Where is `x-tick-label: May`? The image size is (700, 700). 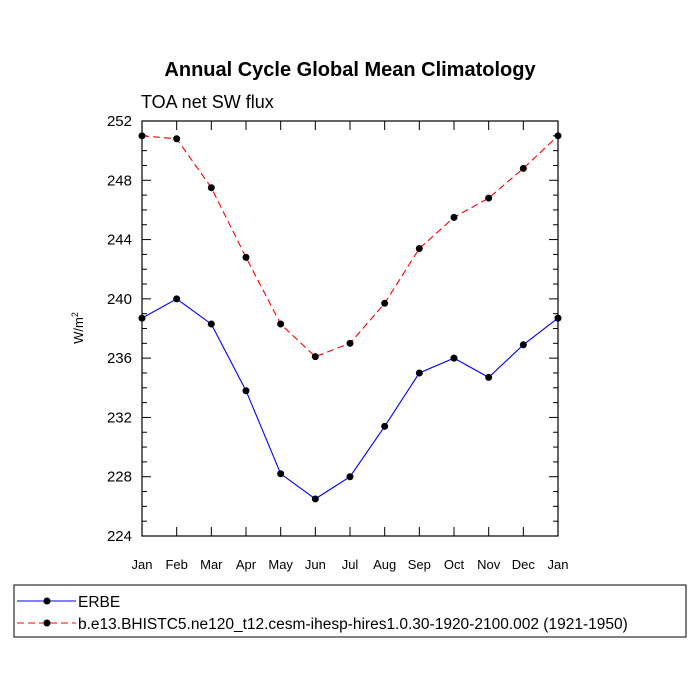
x-tick-label: May is located at coordinates (280, 564).